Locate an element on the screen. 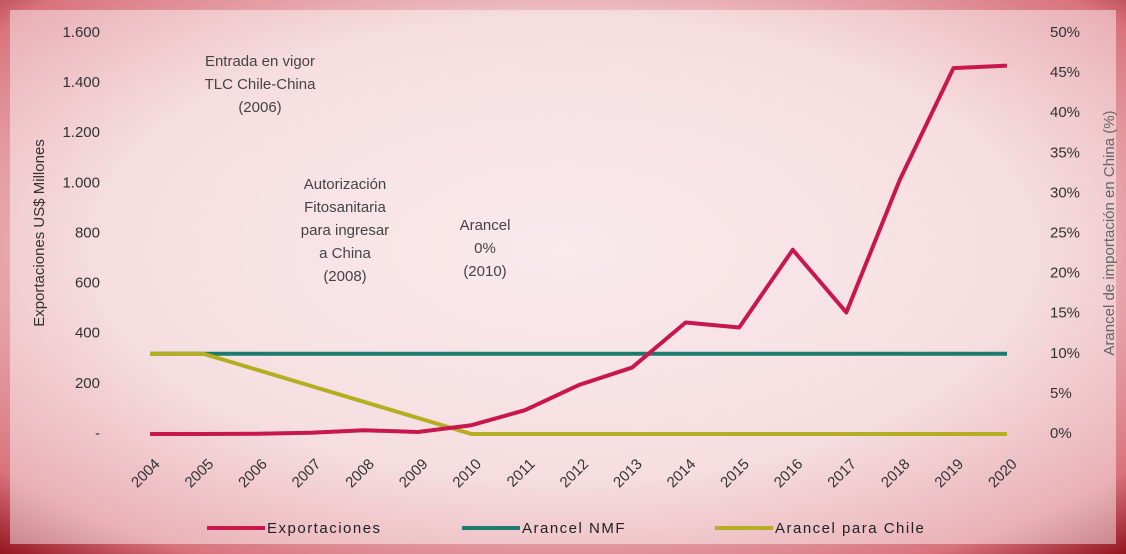  y-tick-label: 1.200 is located at coordinates (81, 132).